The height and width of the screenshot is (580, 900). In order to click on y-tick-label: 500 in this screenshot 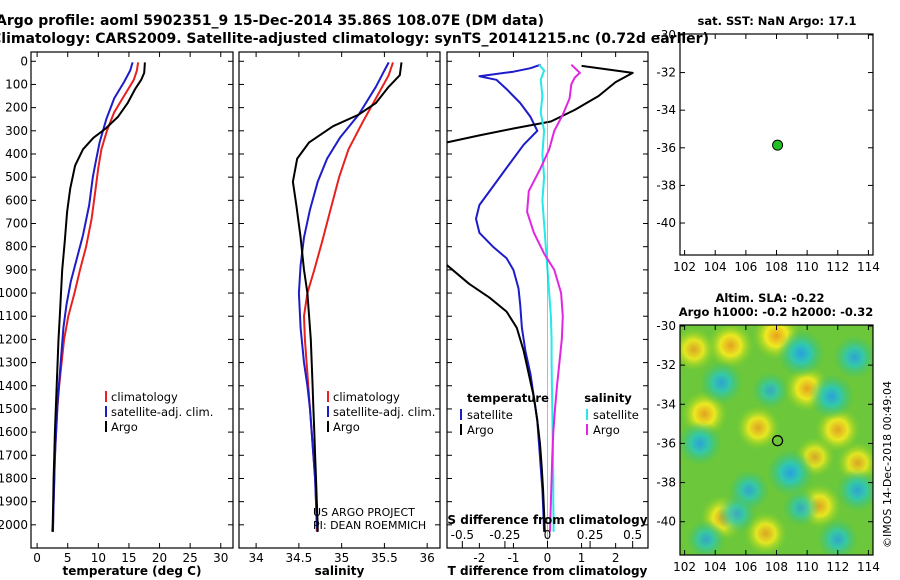, I will do `click(16, 177)`.